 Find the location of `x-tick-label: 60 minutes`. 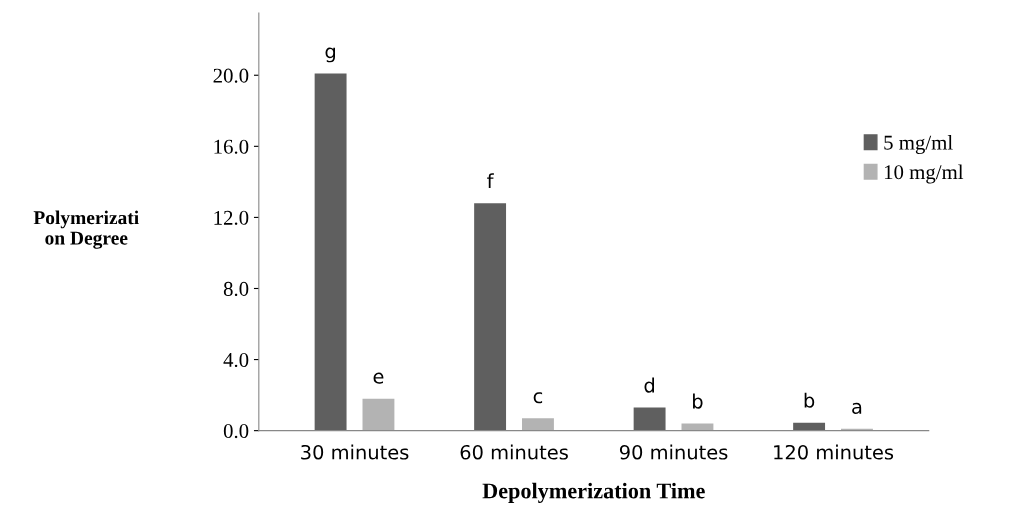

x-tick-label: 60 minutes is located at coordinates (514, 452).